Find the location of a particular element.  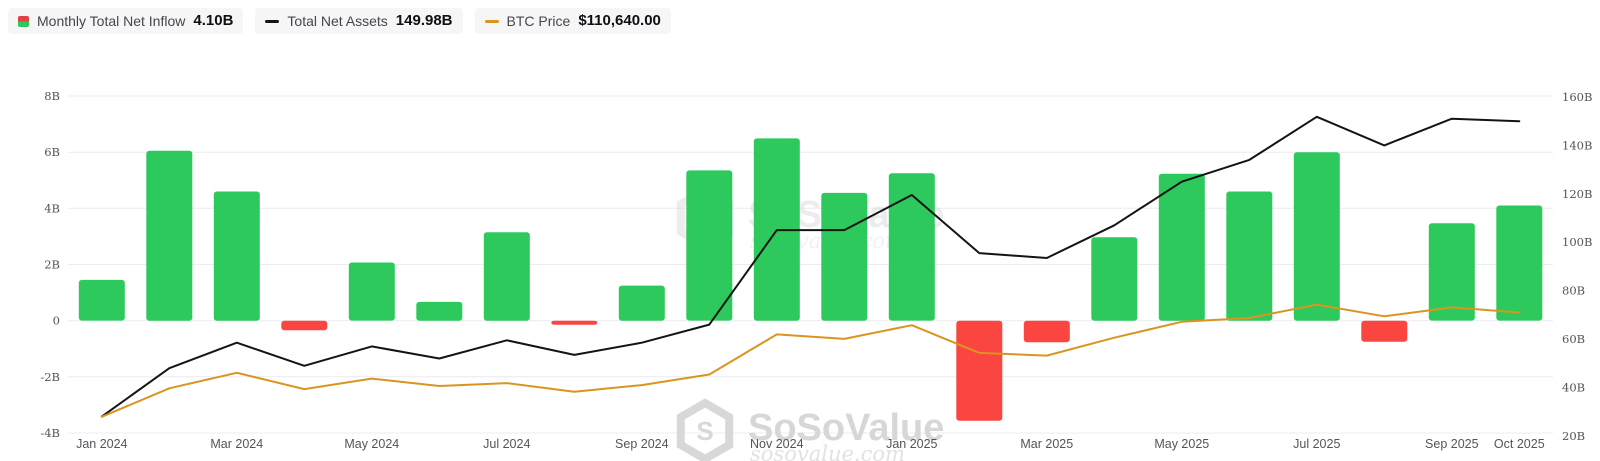

watermark-brand: SoSoValue is located at coordinates (846, 428).